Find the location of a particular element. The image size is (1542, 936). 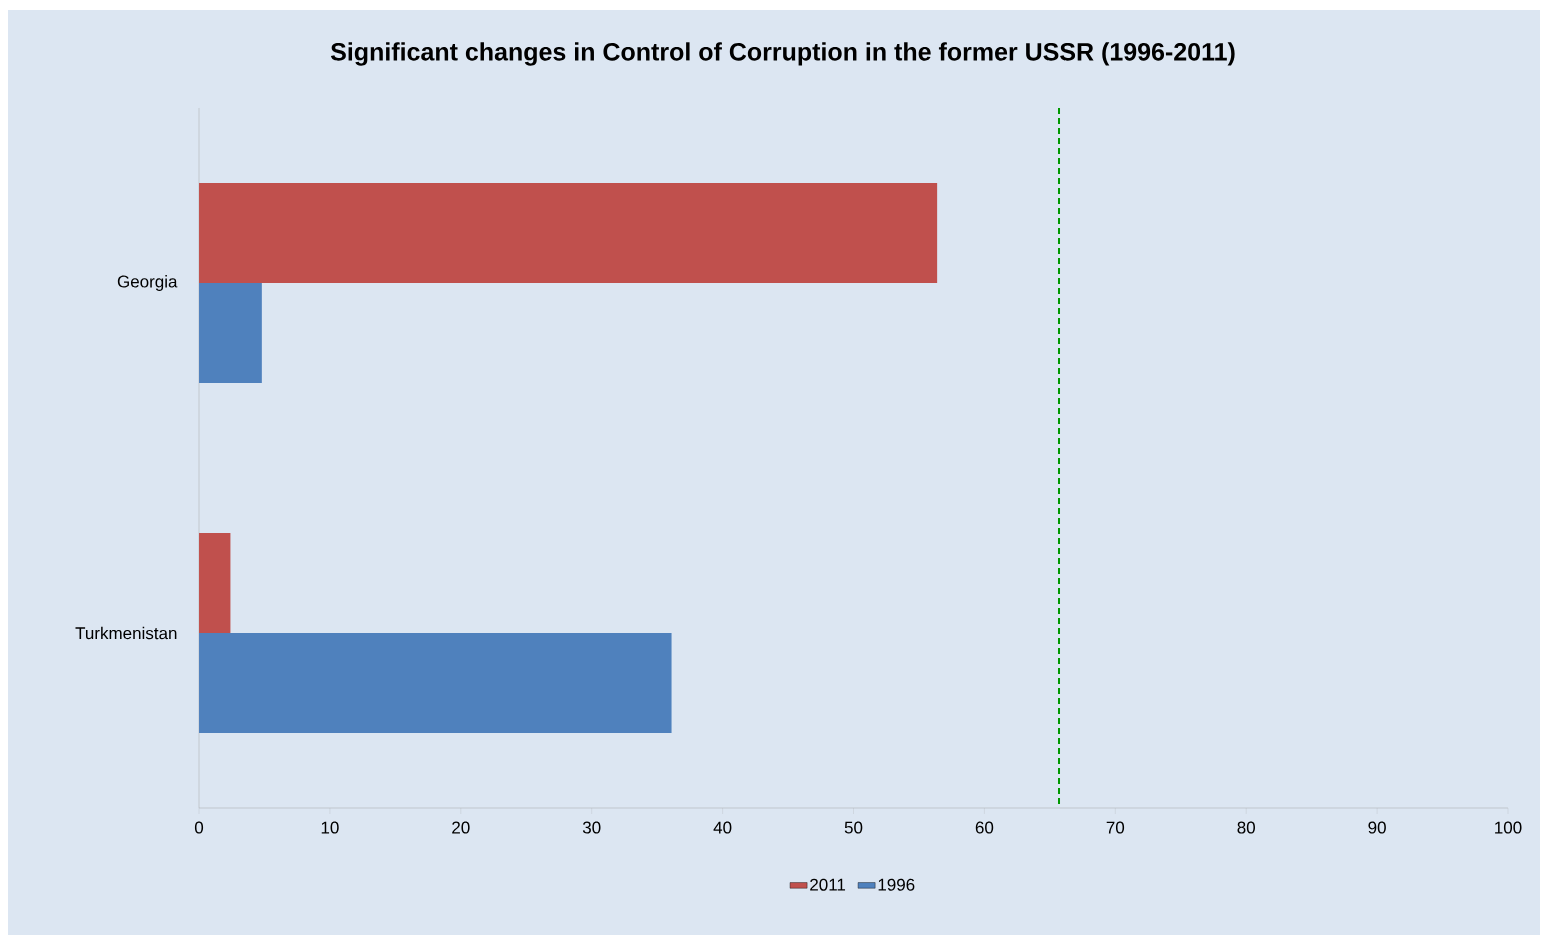

x-tick-label: 100 is located at coordinates (1508, 827).